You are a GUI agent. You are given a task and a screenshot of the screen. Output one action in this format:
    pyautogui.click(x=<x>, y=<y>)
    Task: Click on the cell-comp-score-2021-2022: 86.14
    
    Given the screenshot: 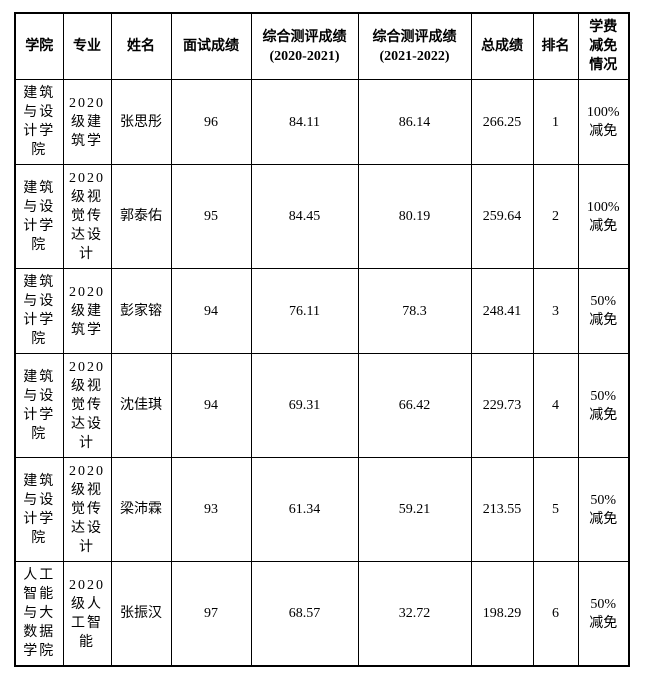 What is the action you would take?
    pyautogui.click(x=414, y=122)
    